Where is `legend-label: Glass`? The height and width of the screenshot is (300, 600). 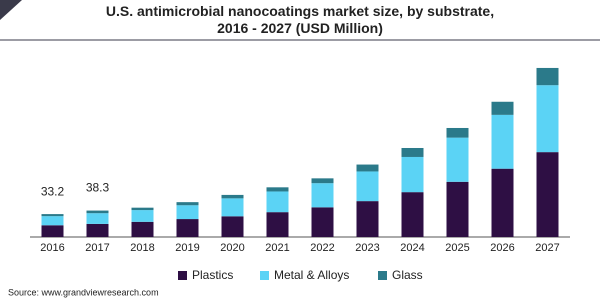 legend-label: Glass is located at coordinates (407, 275).